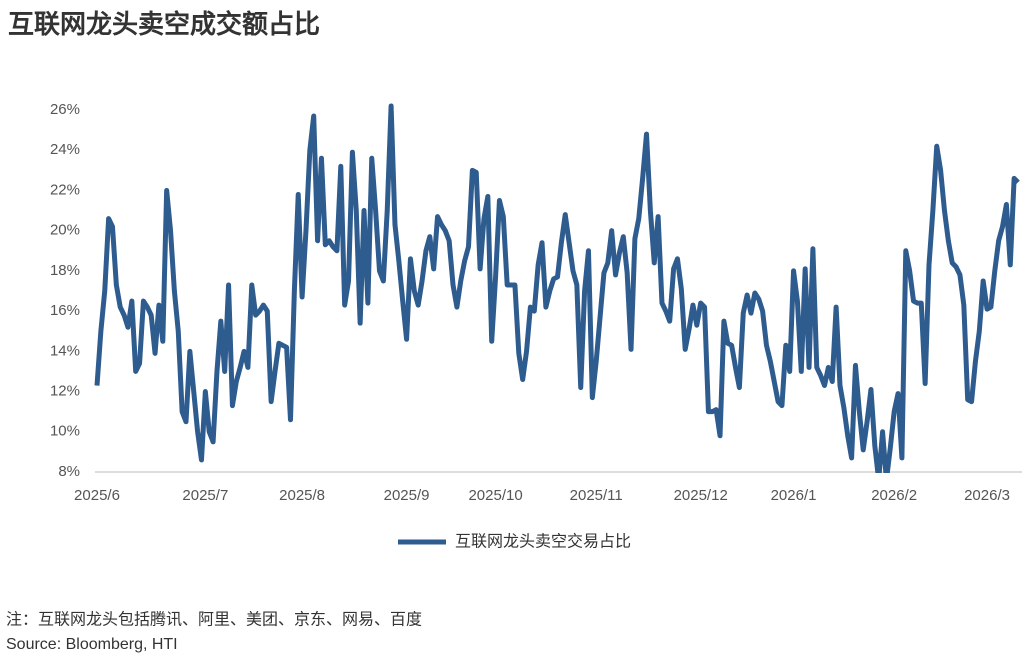 Image resolution: width=1035 pixels, height=660 pixels. Describe the element at coordinates (894, 495) in the screenshot. I see `x-tick-label: 2026/2` at that location.